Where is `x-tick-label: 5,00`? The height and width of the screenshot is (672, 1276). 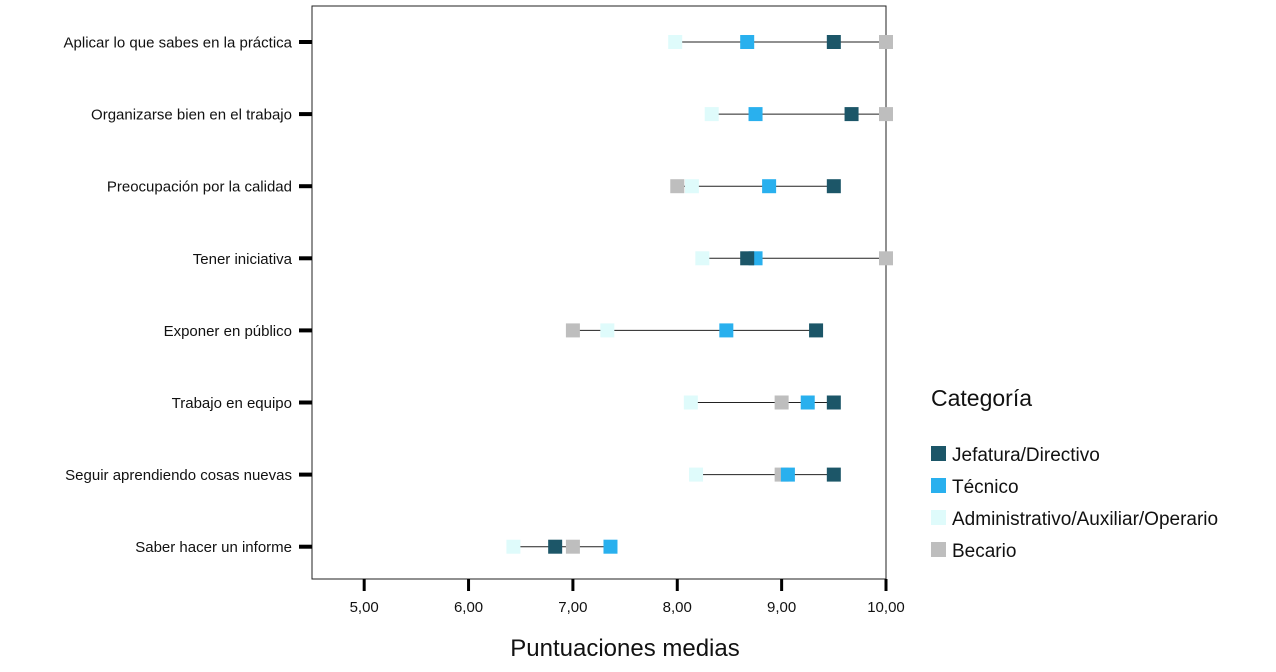 x-tick-label: 5,00 is located at coordinates (364, 607).